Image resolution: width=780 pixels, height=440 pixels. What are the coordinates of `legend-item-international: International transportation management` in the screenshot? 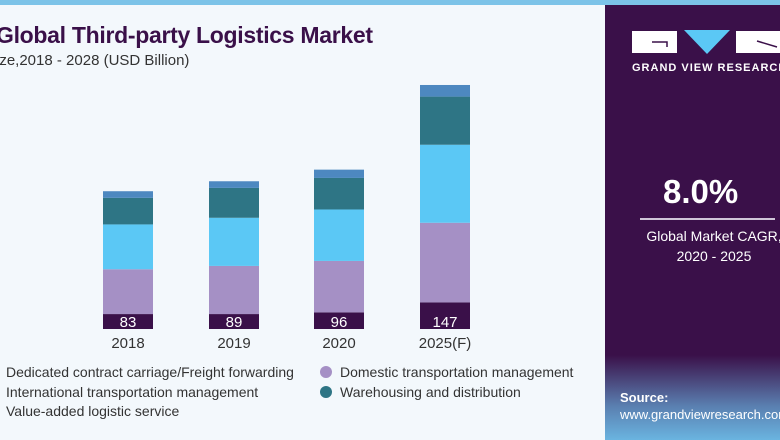 It's located at (129, 392).